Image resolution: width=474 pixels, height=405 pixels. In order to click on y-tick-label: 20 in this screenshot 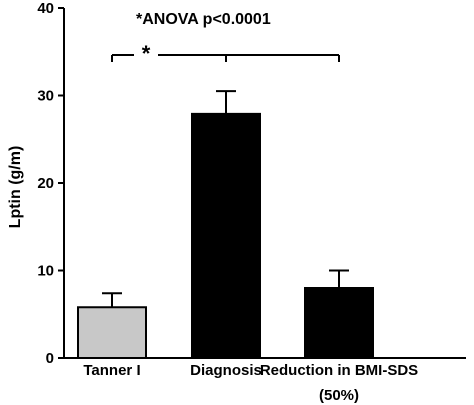, I will do `click(45, 183)`.